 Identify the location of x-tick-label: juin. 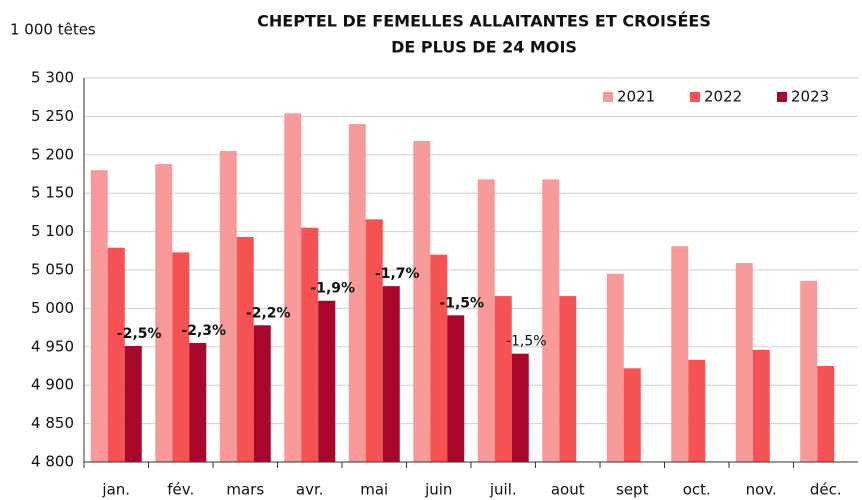
(438, 490).